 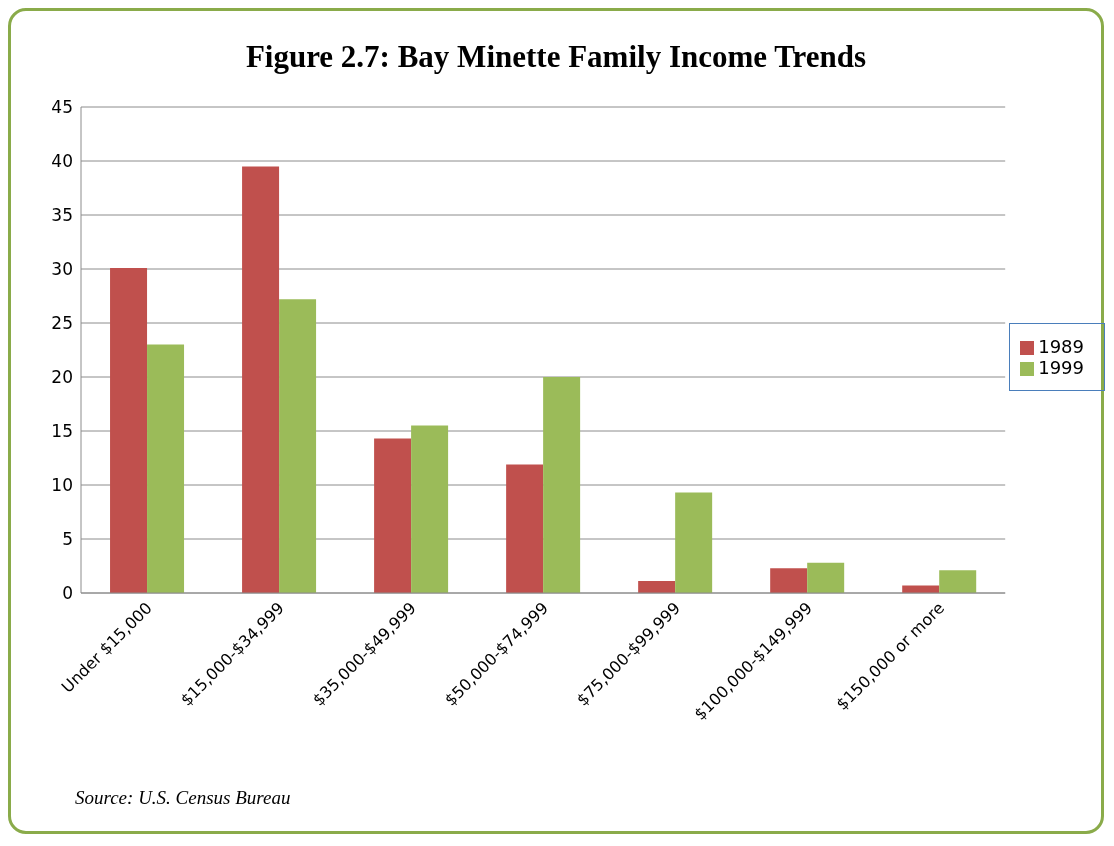 I want to click on y-tick-label: 35, so click(x=62, y=215).